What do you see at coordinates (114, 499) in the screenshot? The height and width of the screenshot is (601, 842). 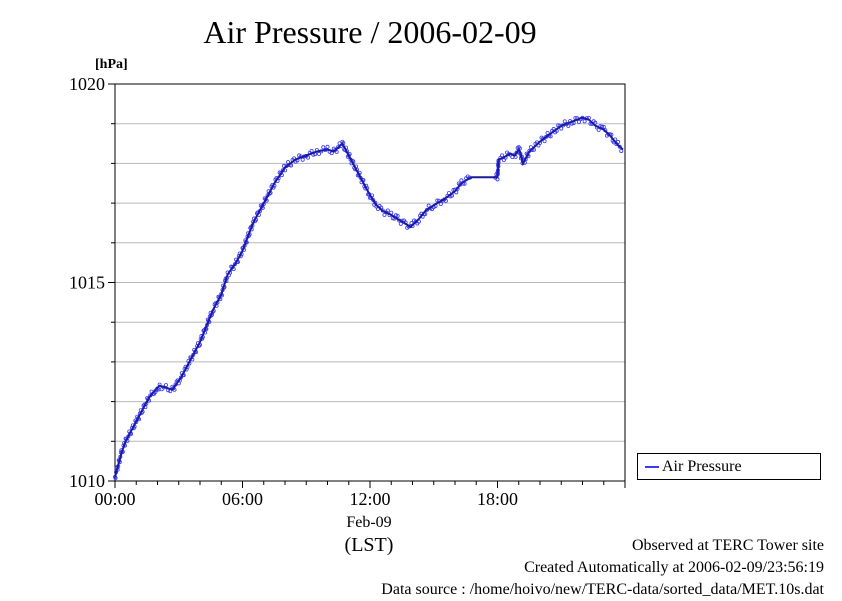 I see `x-tick-label: 00:00` at bounding box center [114, 499].